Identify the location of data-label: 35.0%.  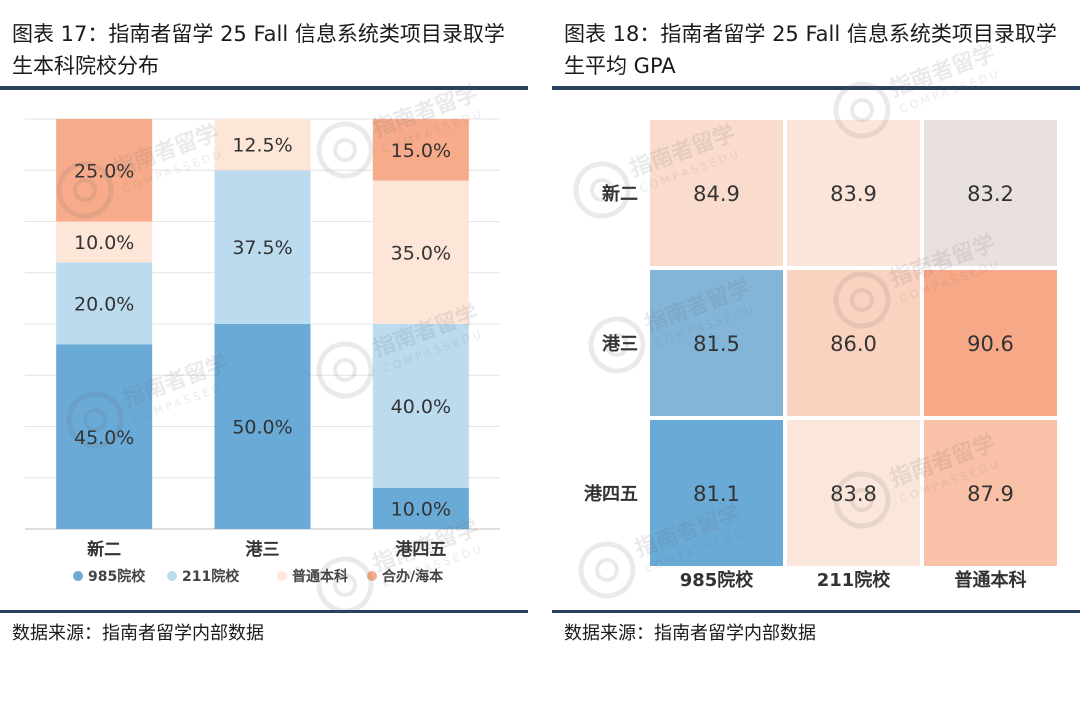
(421, 253).